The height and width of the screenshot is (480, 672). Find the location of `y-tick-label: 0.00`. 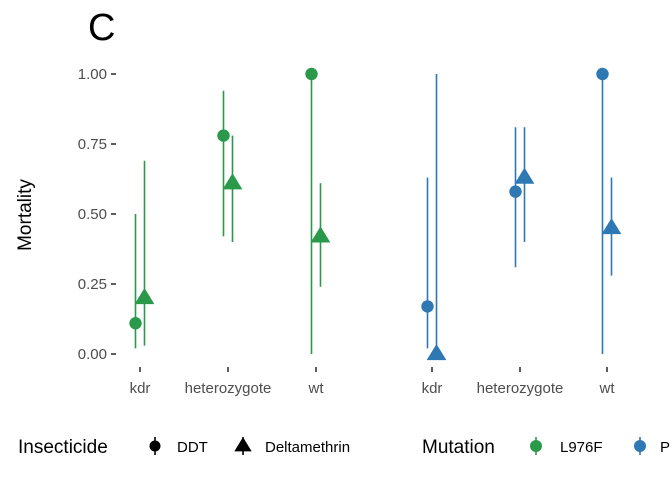

y-tick-label: 0.00 is located at coordinates (92, 354).